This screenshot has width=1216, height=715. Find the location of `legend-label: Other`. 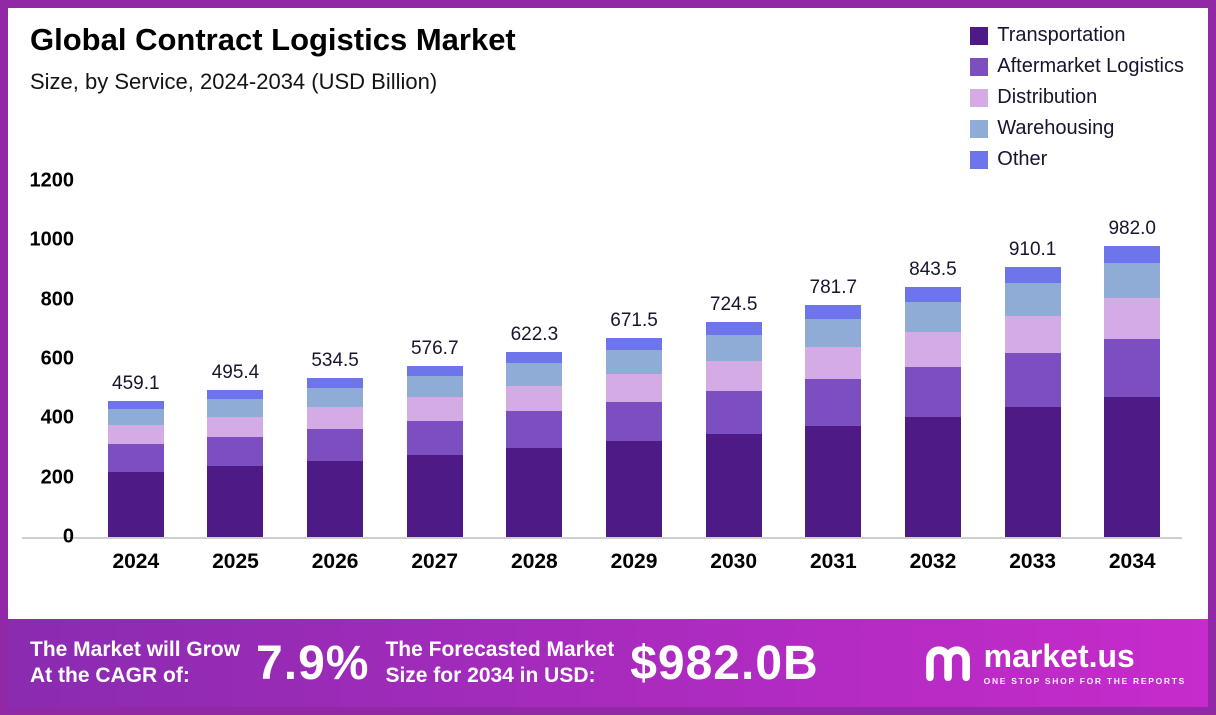

legend-label: Other is located at coordinates (1022, 159).